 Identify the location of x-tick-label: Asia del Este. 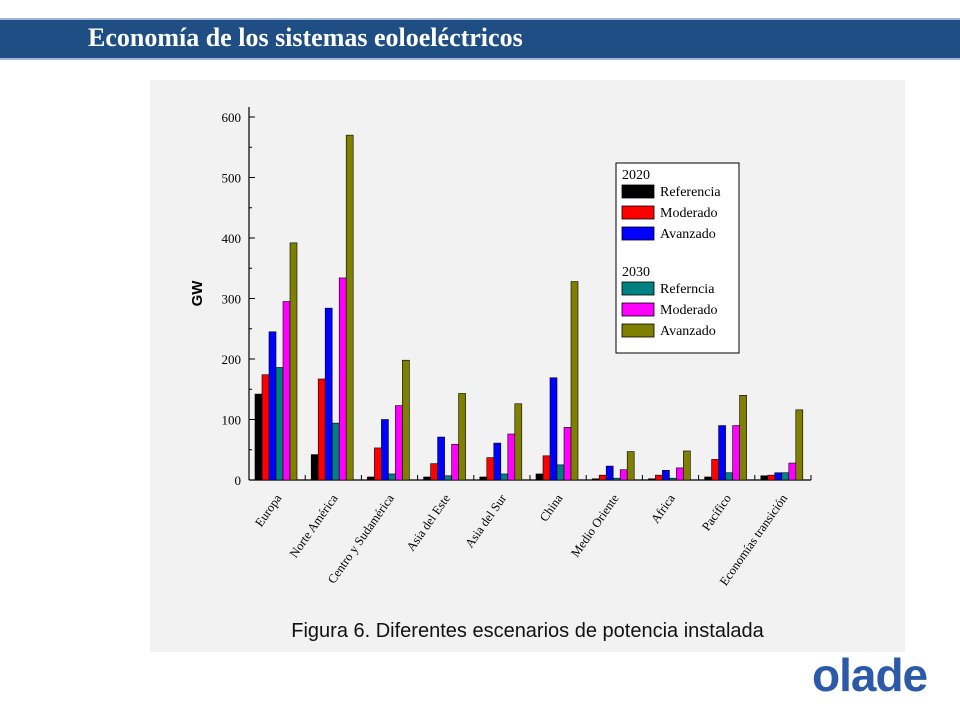
(429, 522).